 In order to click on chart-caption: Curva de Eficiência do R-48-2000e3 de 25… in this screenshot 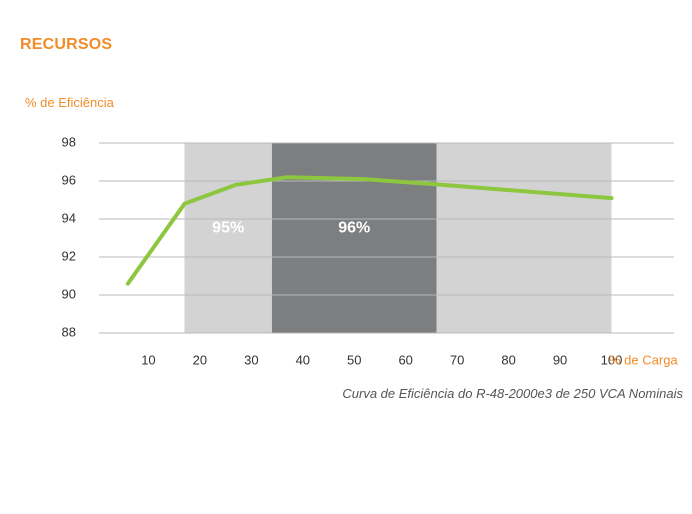, I will do `click(512, 393)`.